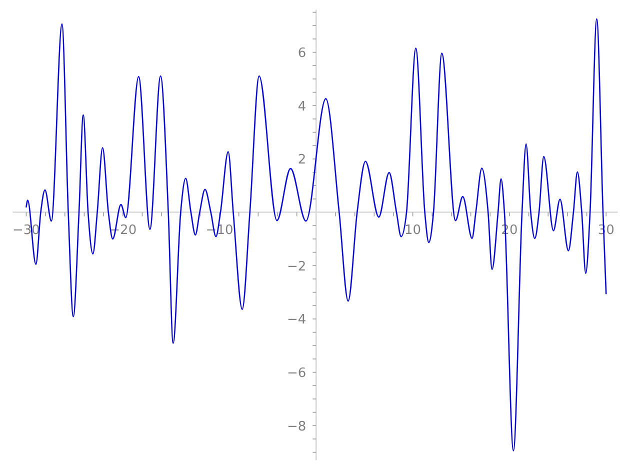 The width and height of the screenshot is (627, 470). I want to click on y-tick-label: −4, so click(296, 320).